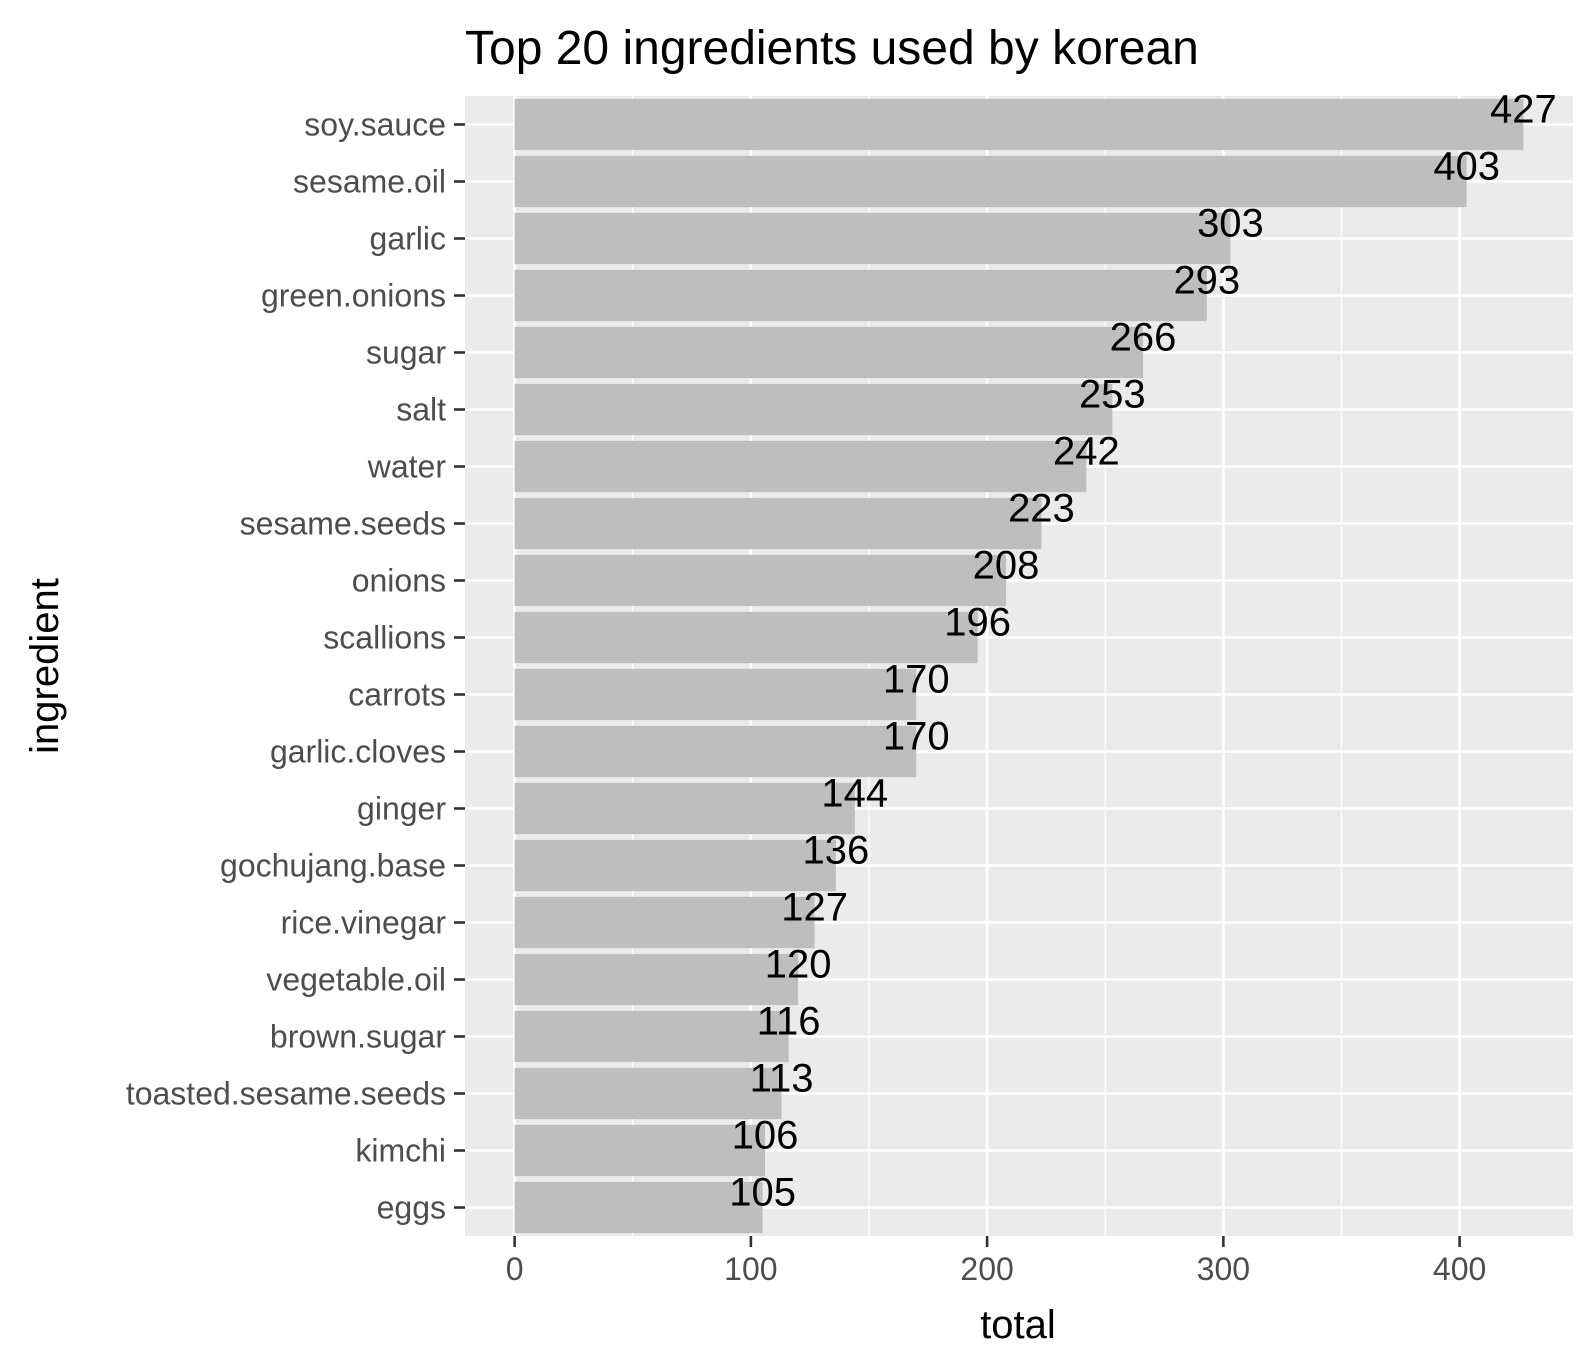  I want to click on y-tick-label: green.onions, so click(353, 296).